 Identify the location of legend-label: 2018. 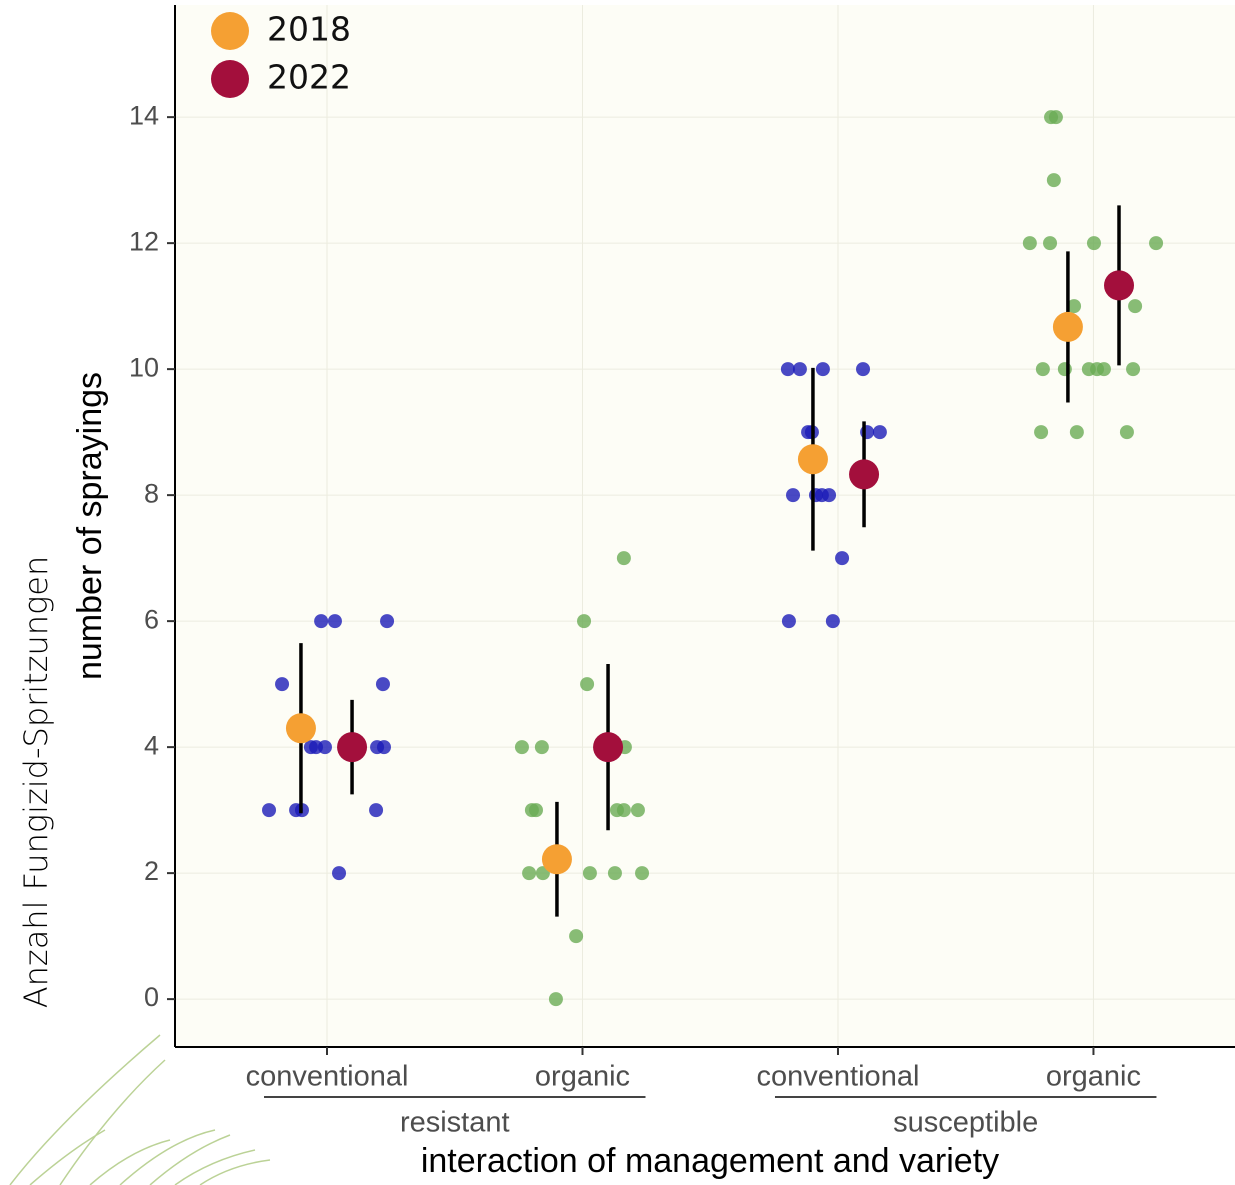
(309, 29).